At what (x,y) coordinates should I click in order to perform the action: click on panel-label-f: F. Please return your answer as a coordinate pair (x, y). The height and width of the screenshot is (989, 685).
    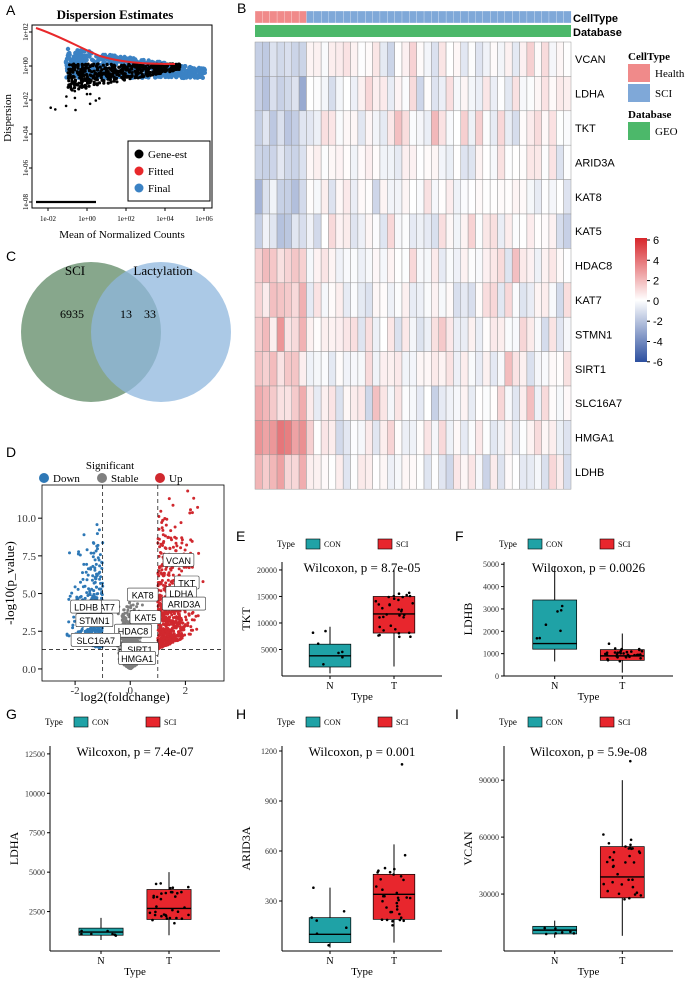
    Looking at the image, I should click on (459, 536).